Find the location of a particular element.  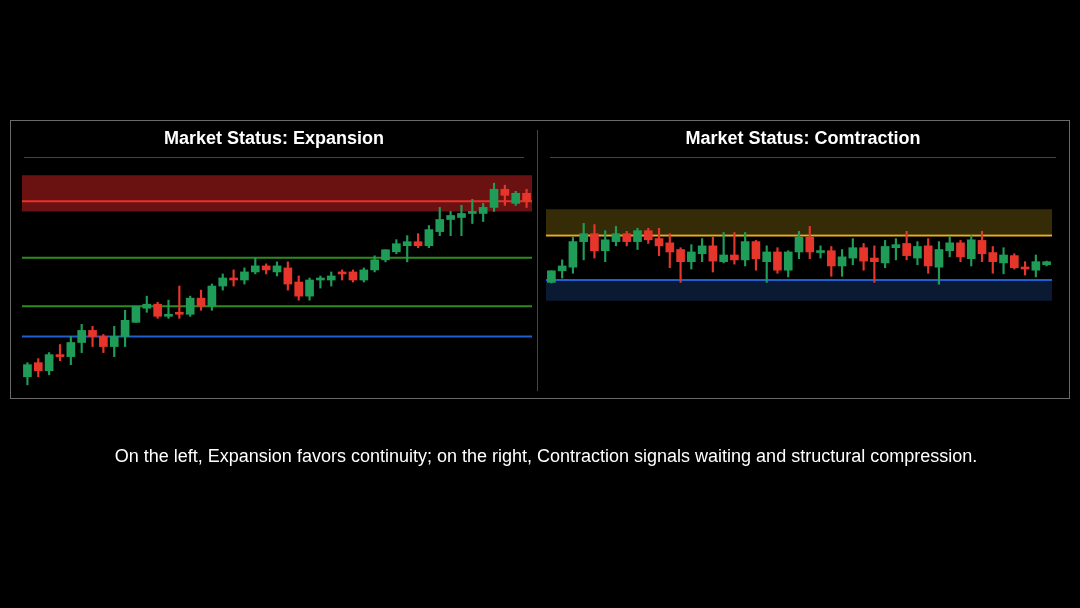

text: On the left, Expansion favors continuity; on the right, Contraction signals waiting and structural compression. is located at coordinates (546, 456).